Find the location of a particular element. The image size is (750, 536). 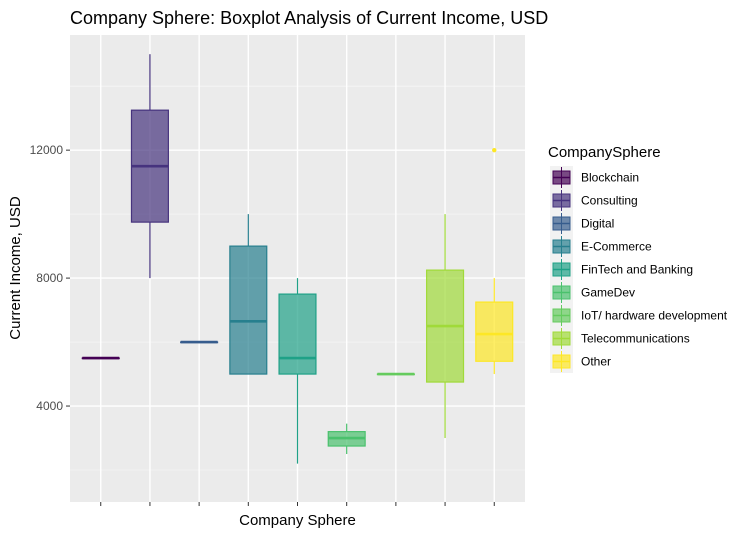

legend-label: Telecommunications is located at coordinates (635, 339).